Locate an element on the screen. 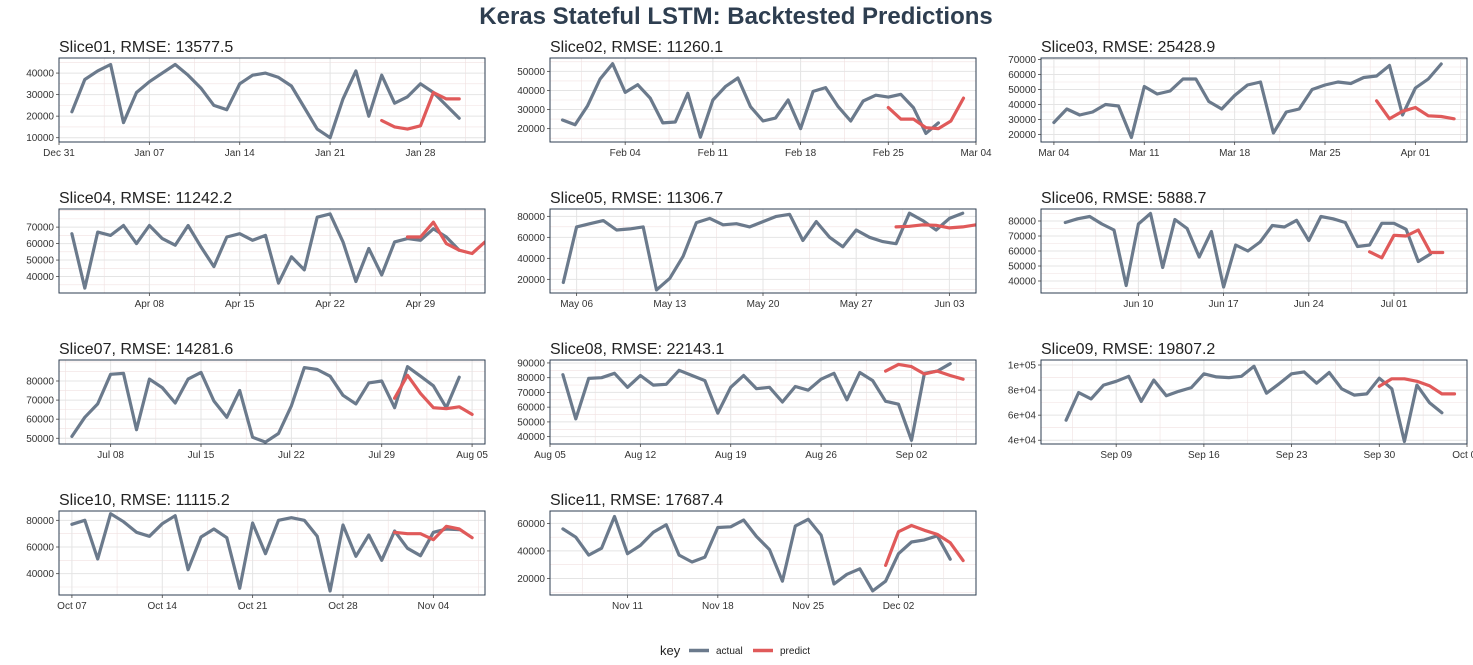 The width and height of the screenshot is (1473, 665). x-tick-label: Mar 11 is located at coordinates (1144, 153).